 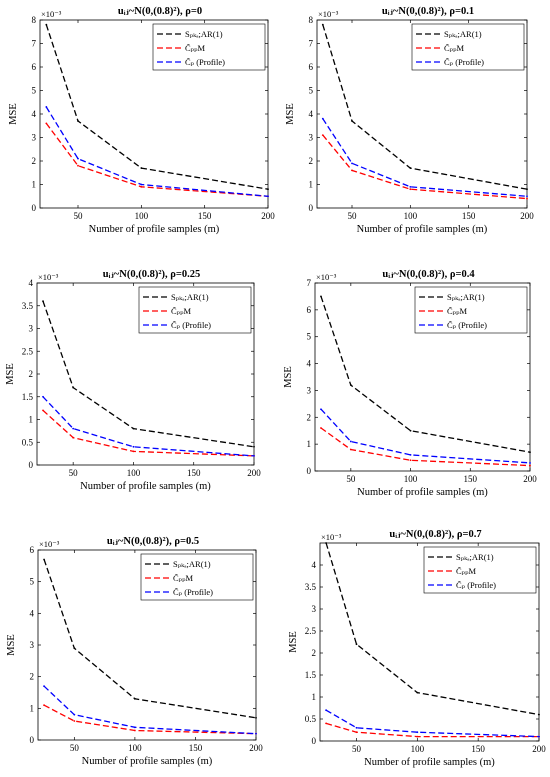 I want to click on legend-entry: Sₚₖₐ;AR(1), so click(x=475, y=557).